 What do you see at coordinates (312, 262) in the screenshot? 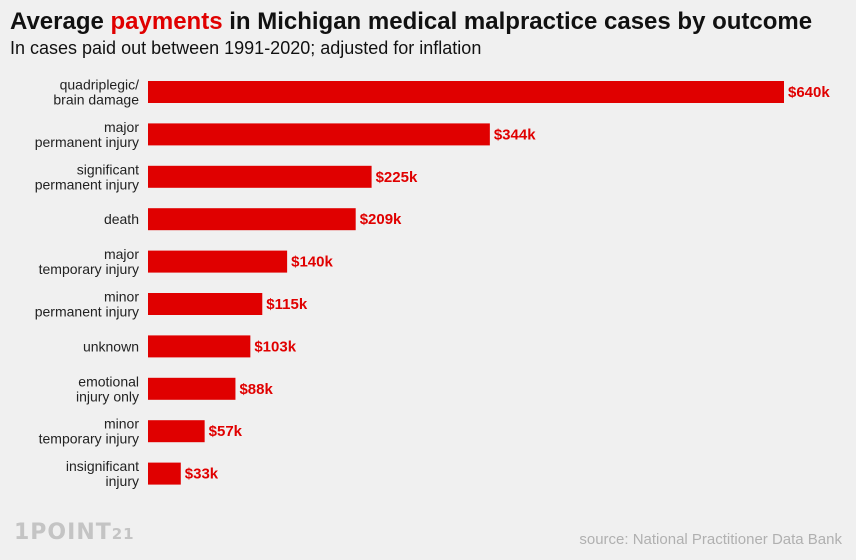
I see `value-label: $140k` at bounding box center [312, 262].